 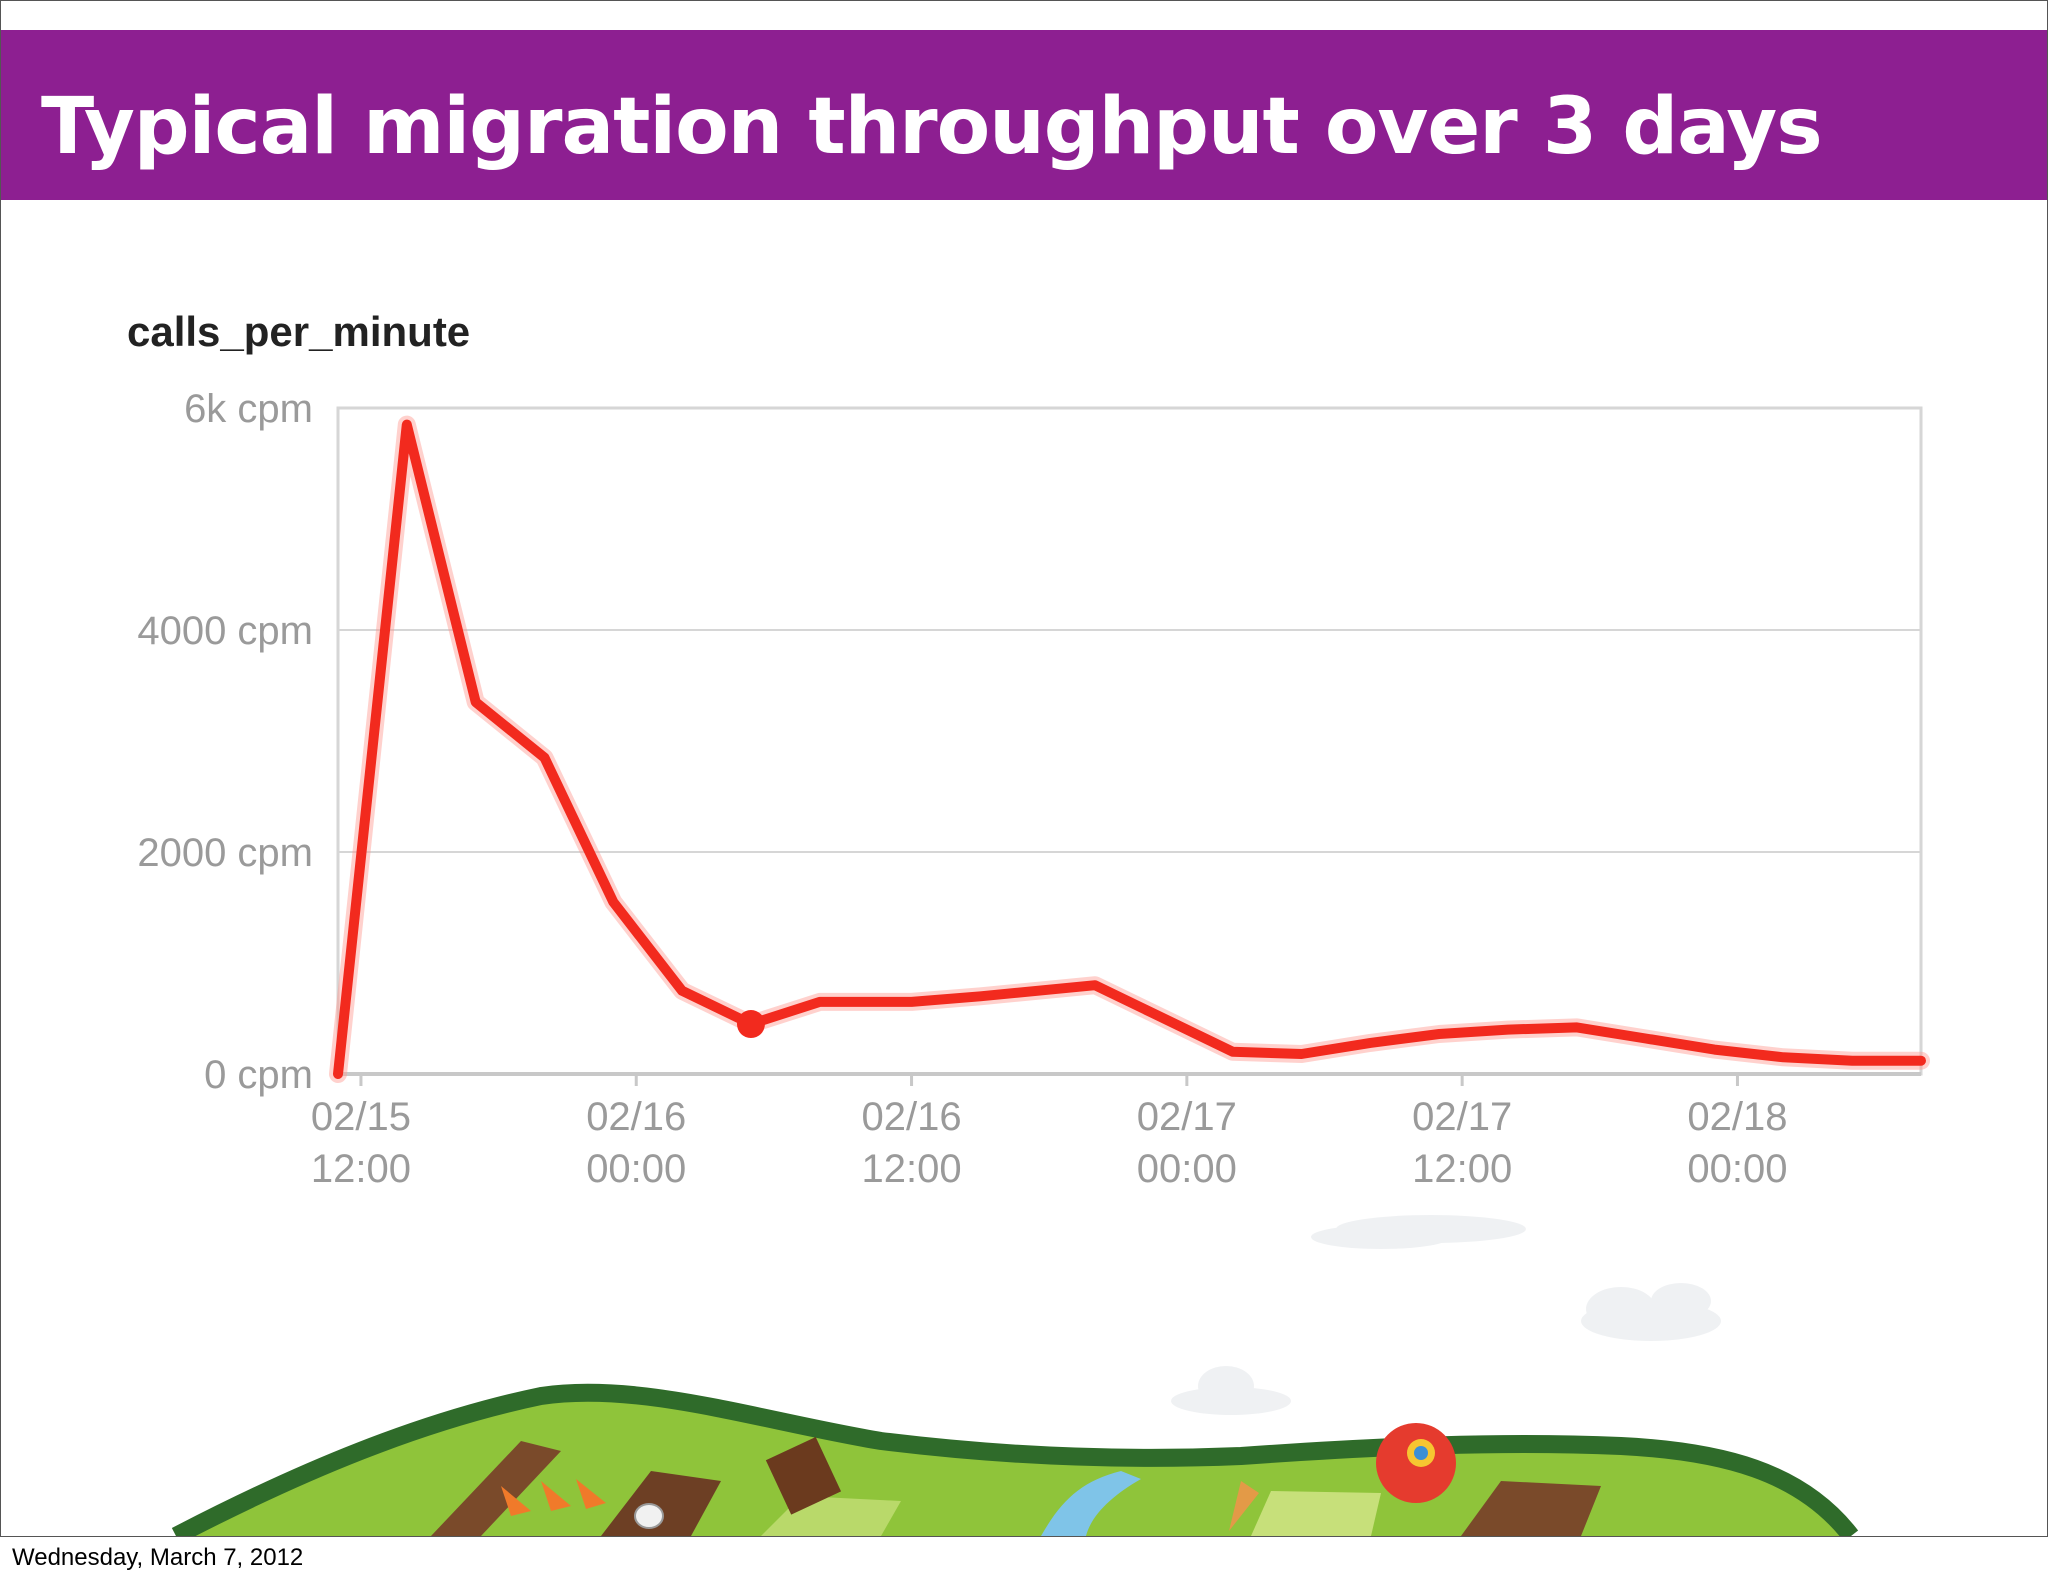 What do you see at coordinates (750, 1024) in the screenshot?
I see `highlight-marker` at bounding box center [750, 1024].